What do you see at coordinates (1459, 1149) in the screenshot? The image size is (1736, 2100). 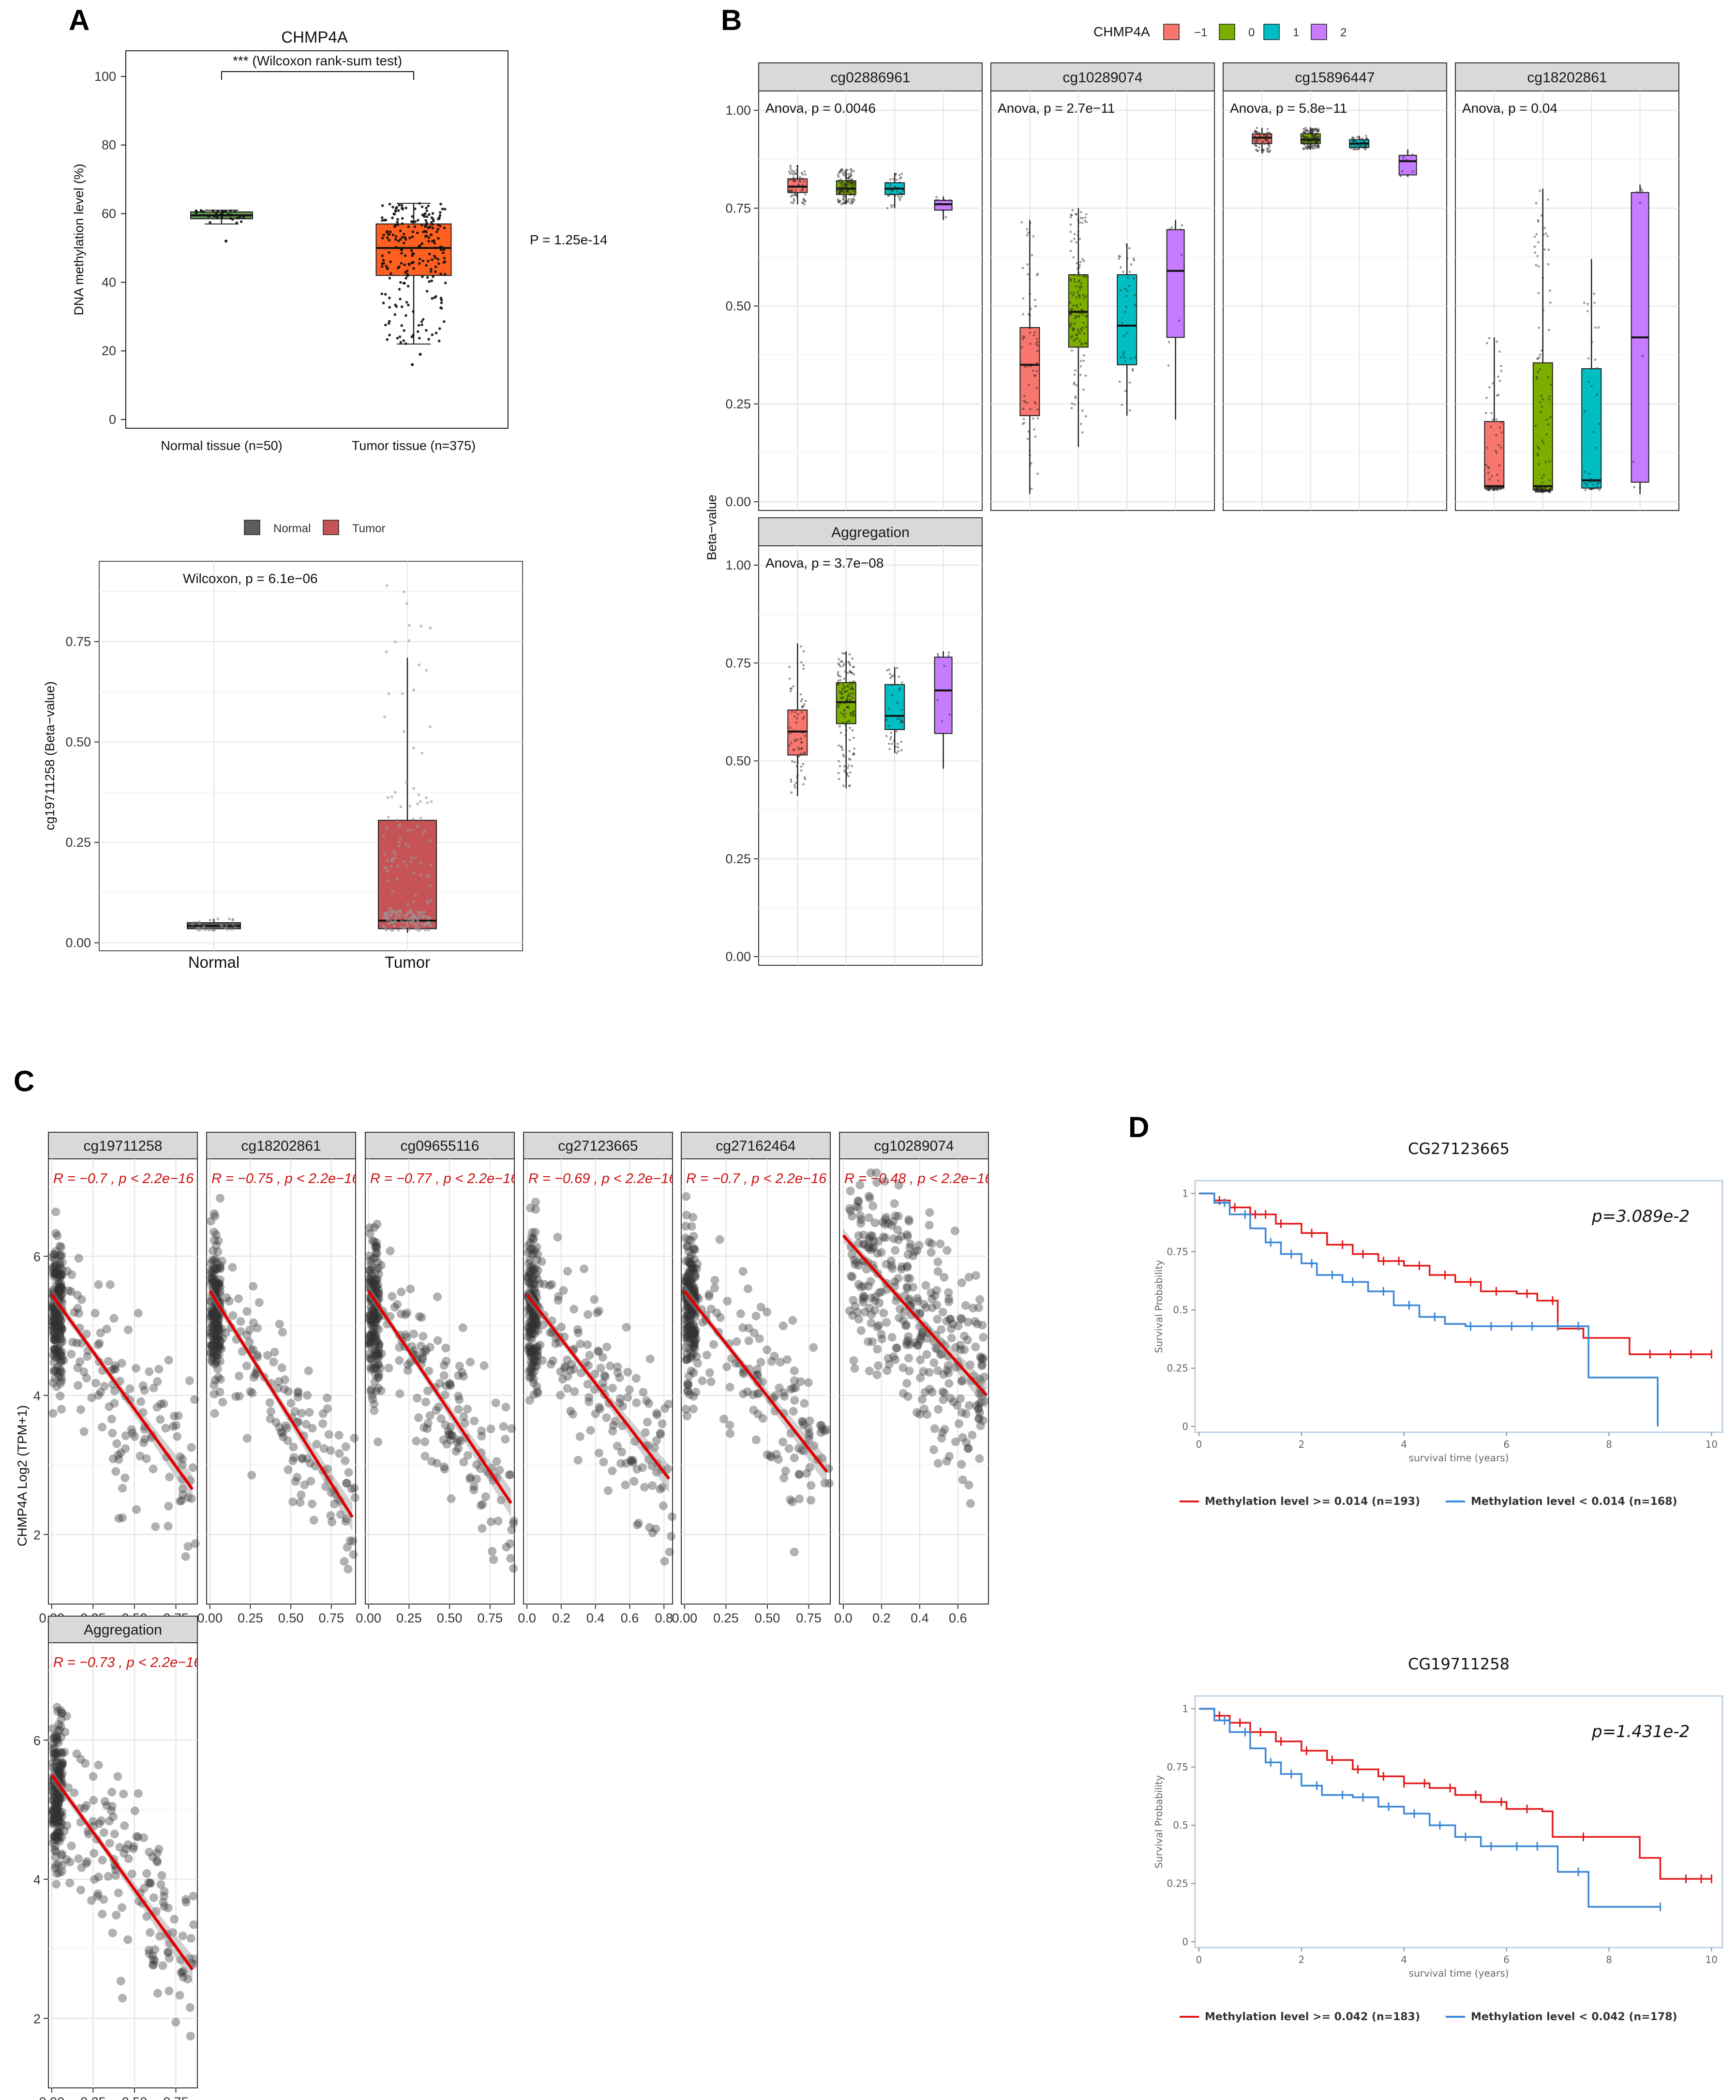 I see `panel-d-title: CG27123665` at bounding box center [1459, 1149].